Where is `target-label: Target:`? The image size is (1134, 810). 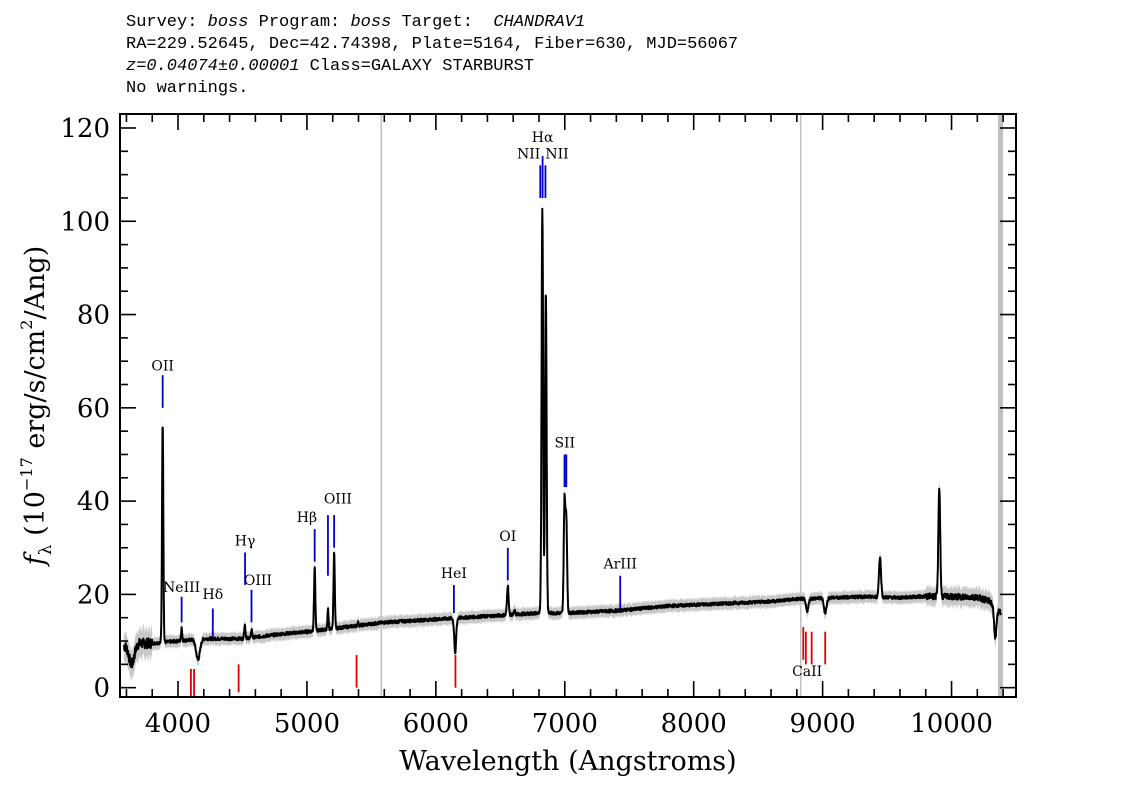
target-label: Target: is located at coordinates (437, 22).